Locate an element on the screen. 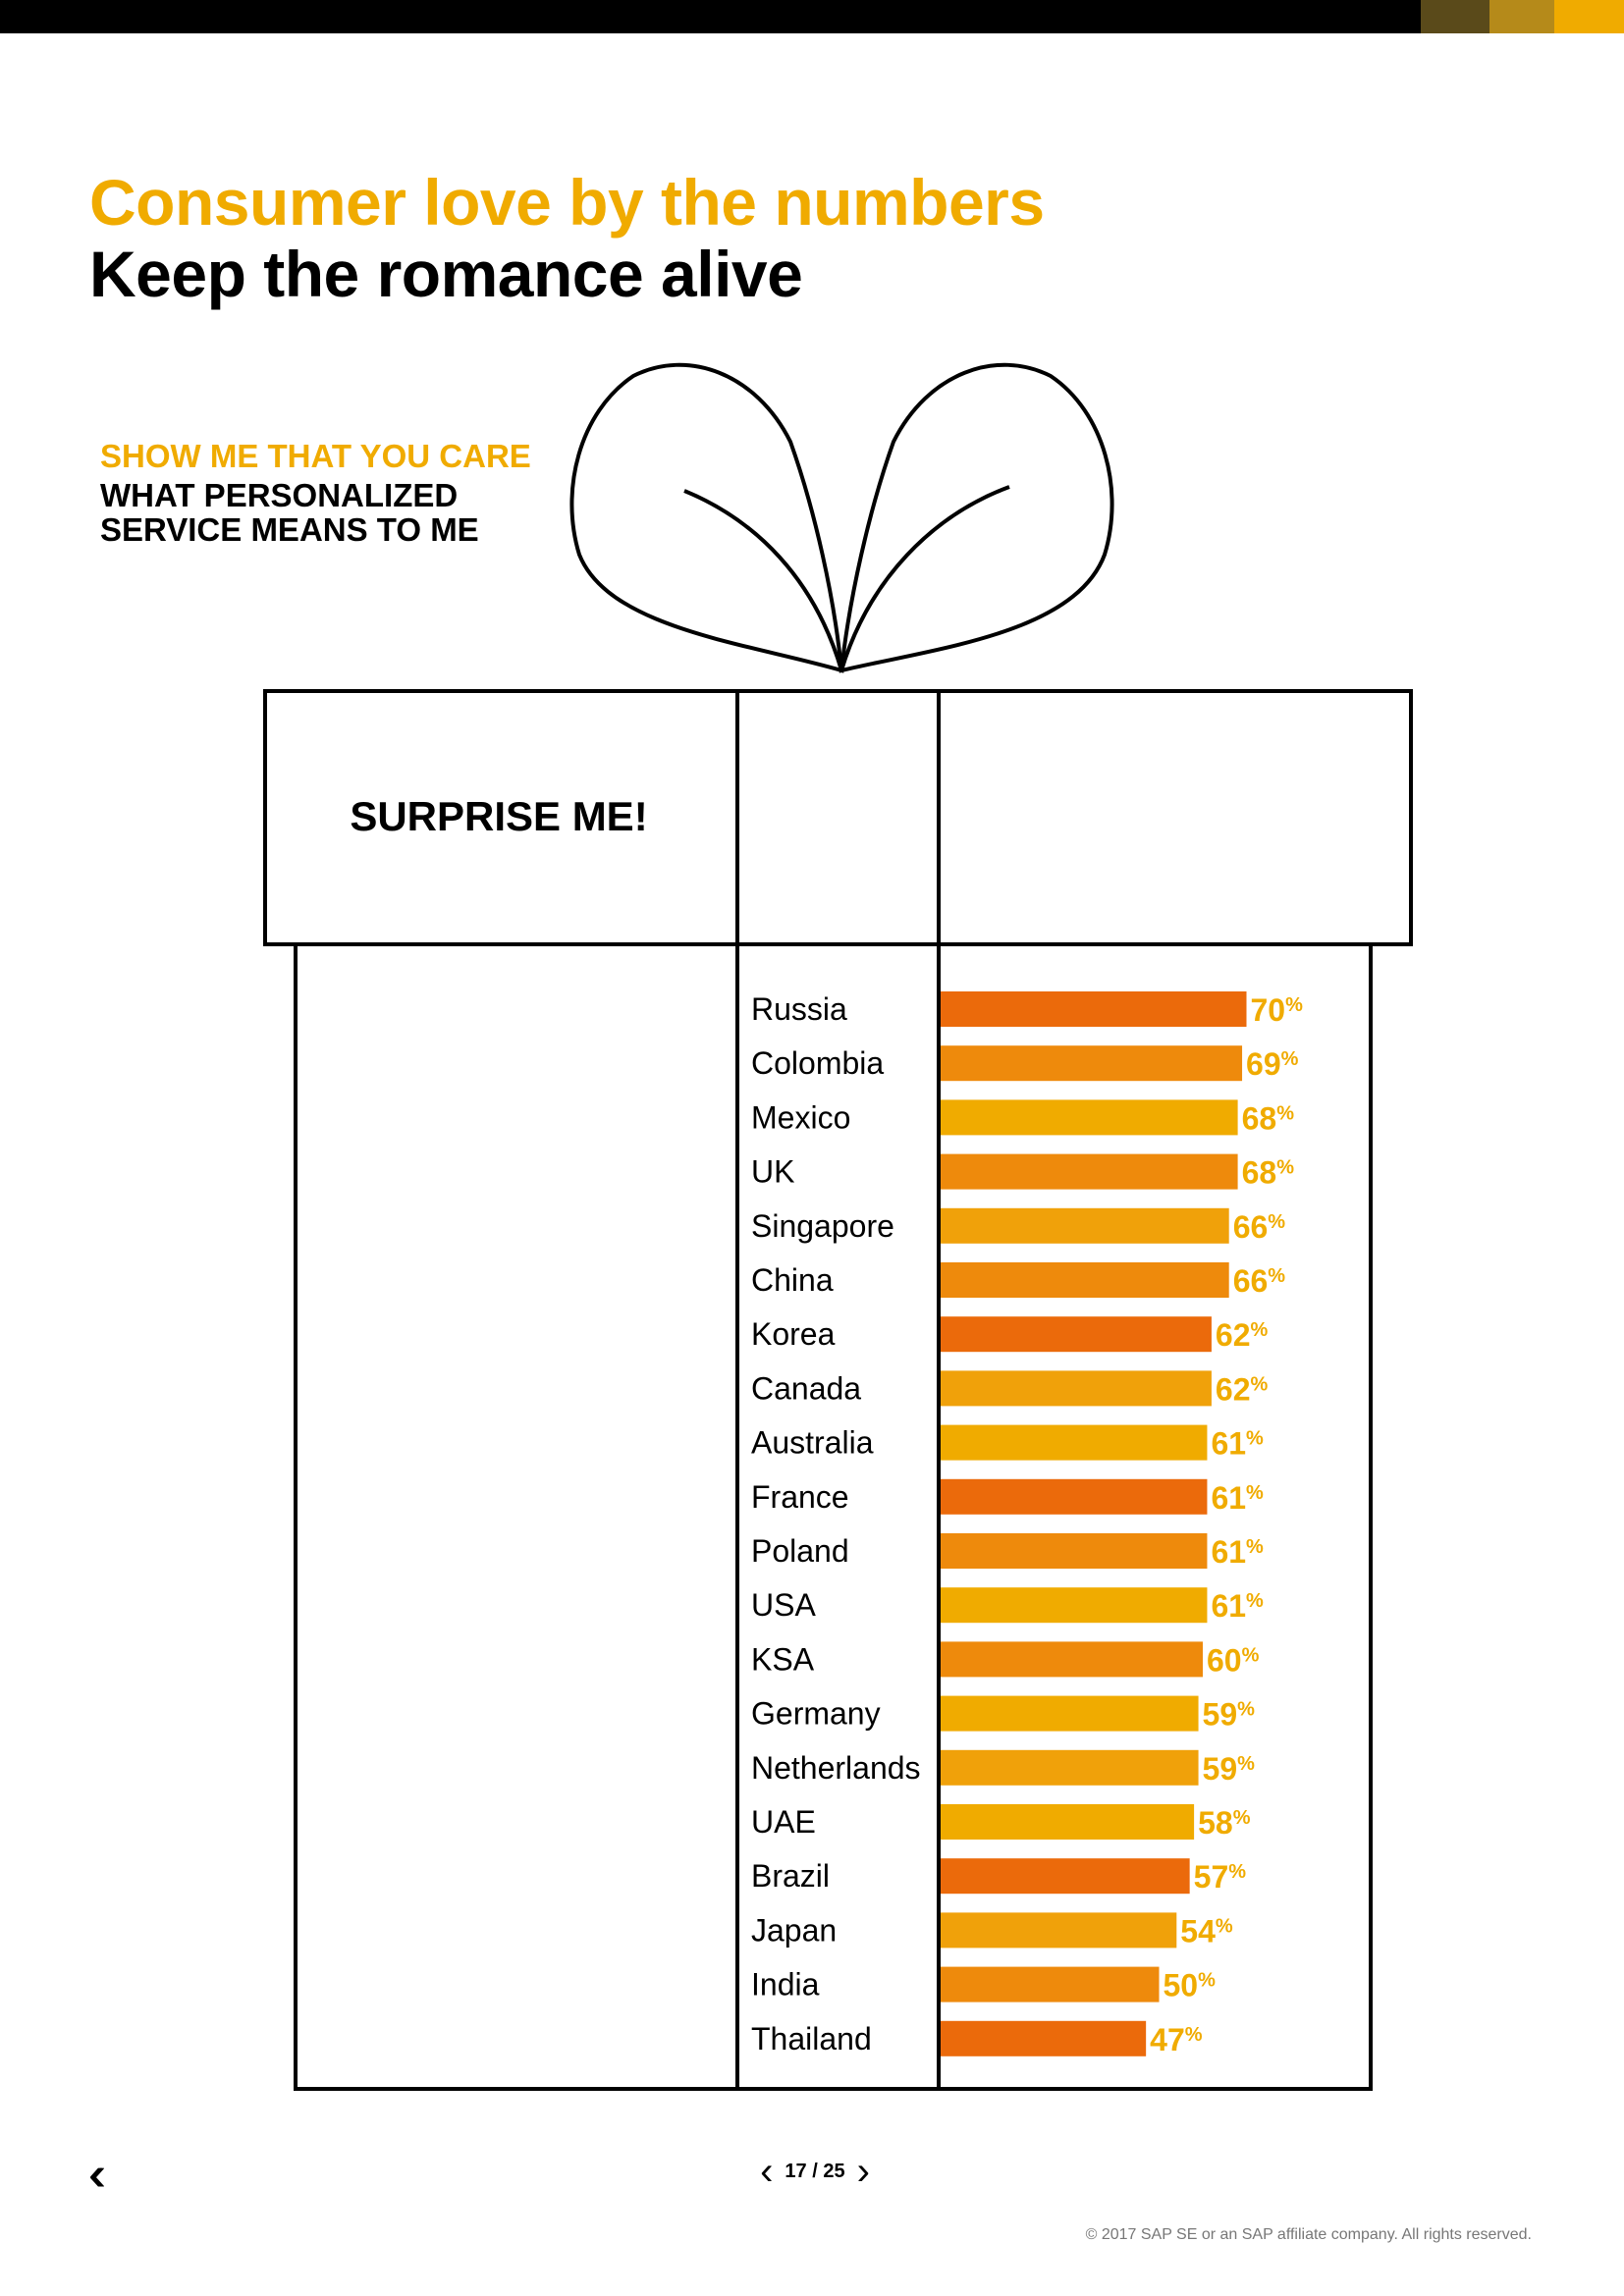 The width and height of the screenshot is (1624, 2296). category-label: Netherlands is located at coordinates (836, 1768).